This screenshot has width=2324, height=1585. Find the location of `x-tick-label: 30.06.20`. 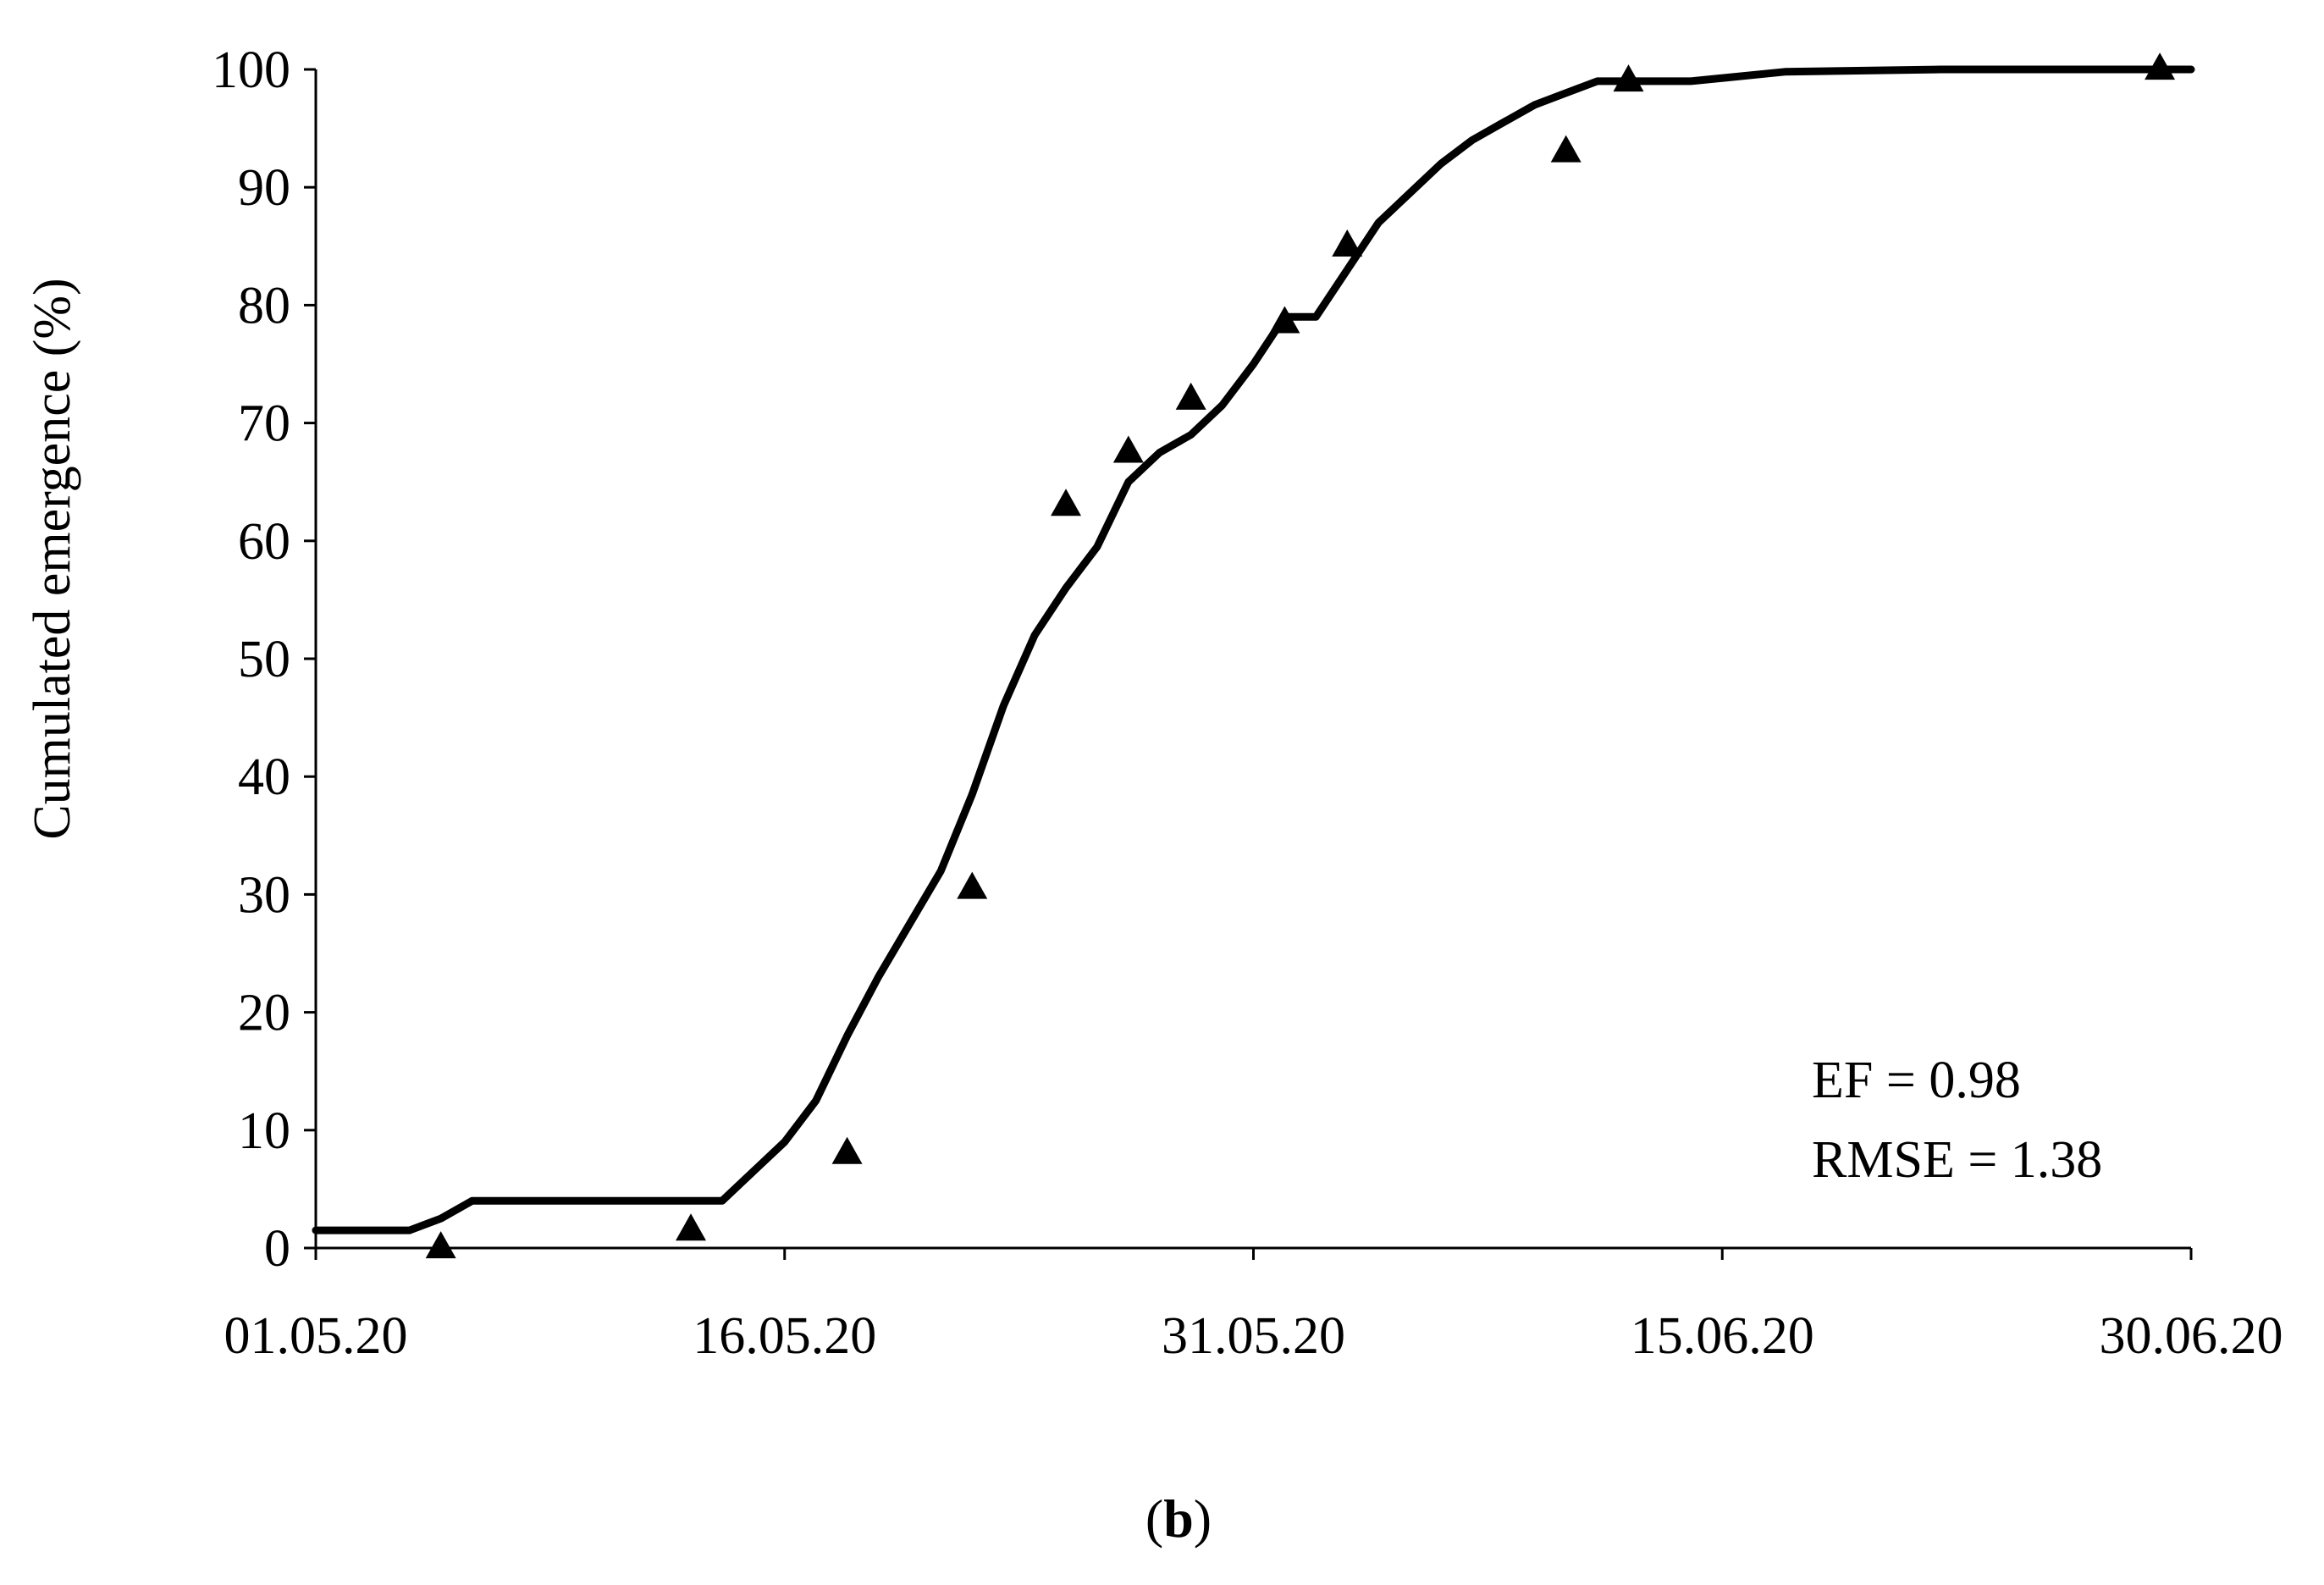

x-tick-label: 30.06.20 is located at coordinates (2191, 1336).